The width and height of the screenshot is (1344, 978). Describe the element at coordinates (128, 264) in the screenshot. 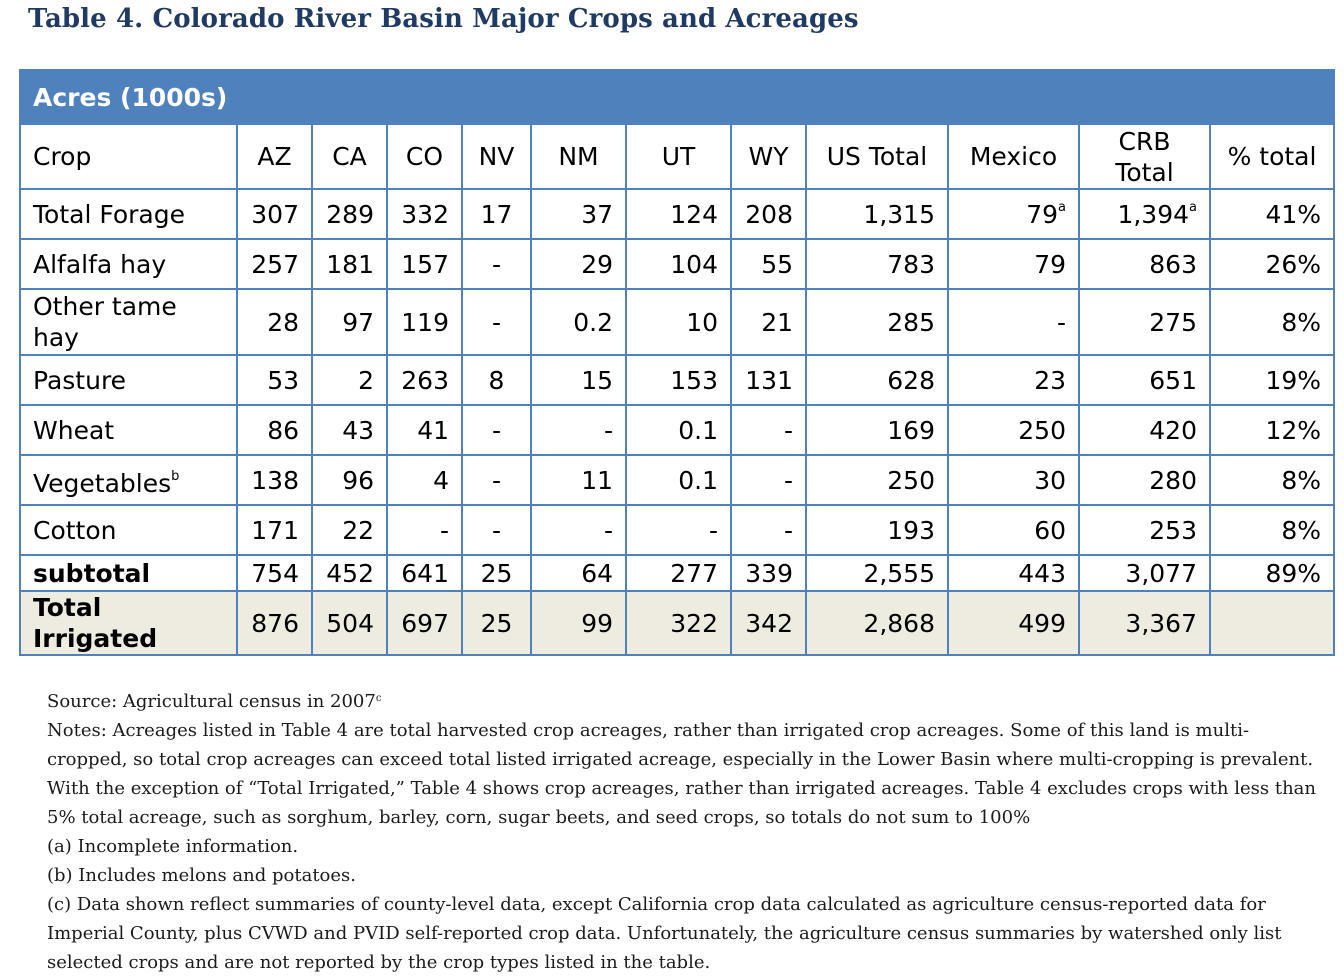

I see `crop-name-cell: Alfalfa hay` at that location.